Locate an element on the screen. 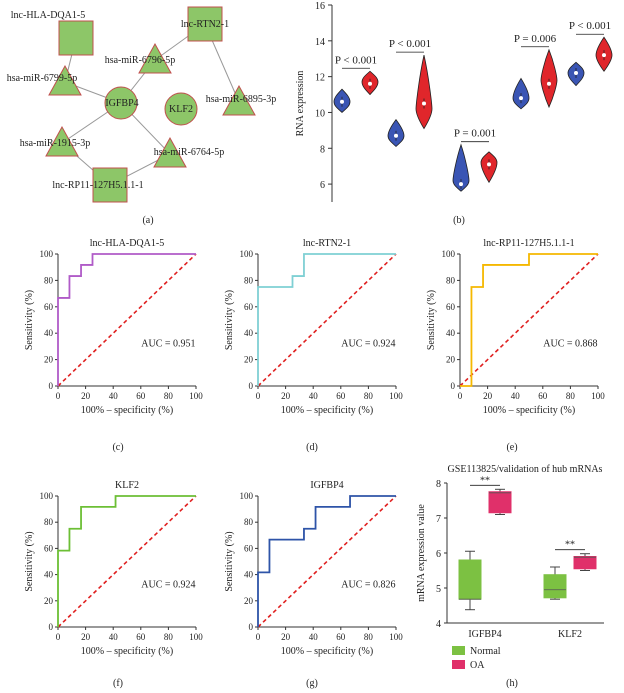 The height and width of the screenshot is (693, 624). box-category-label: IGFBP4 is located at coordinates (484, 634).